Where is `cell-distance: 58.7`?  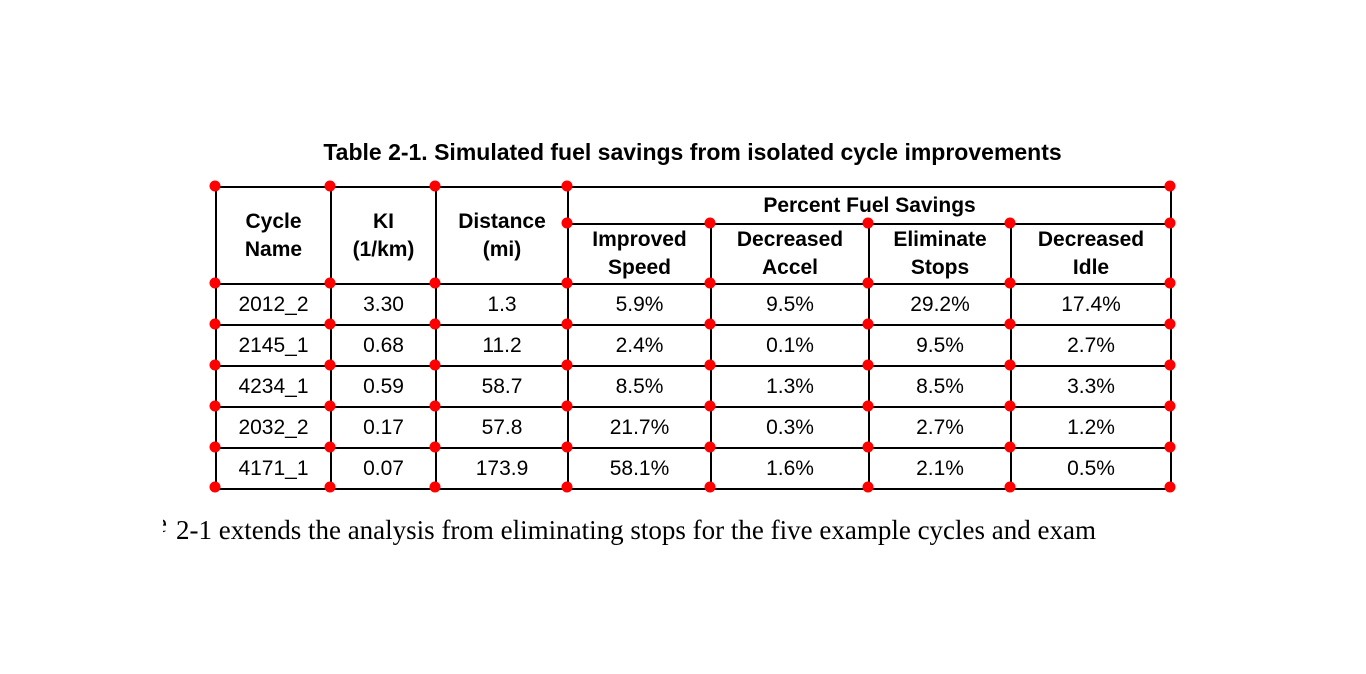 cell-distance: 58.7 is located at coordinates (502, 386).